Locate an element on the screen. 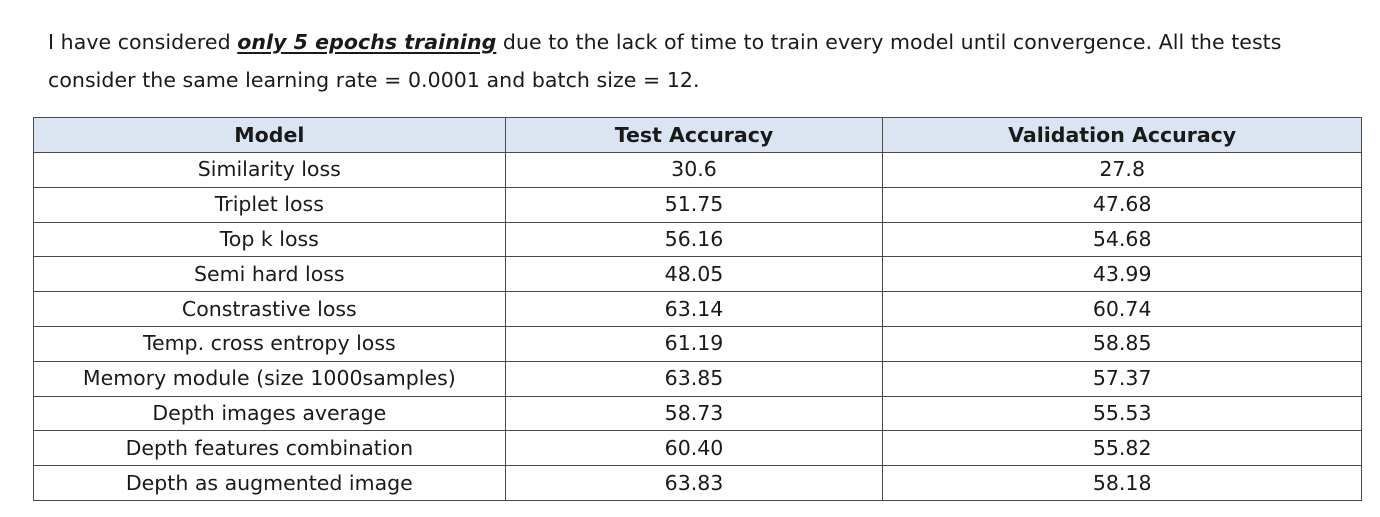 This screenshot has height=517, width=1380. validation-accuracy-cell: 55.53 is located at coordinates (1122, 413).